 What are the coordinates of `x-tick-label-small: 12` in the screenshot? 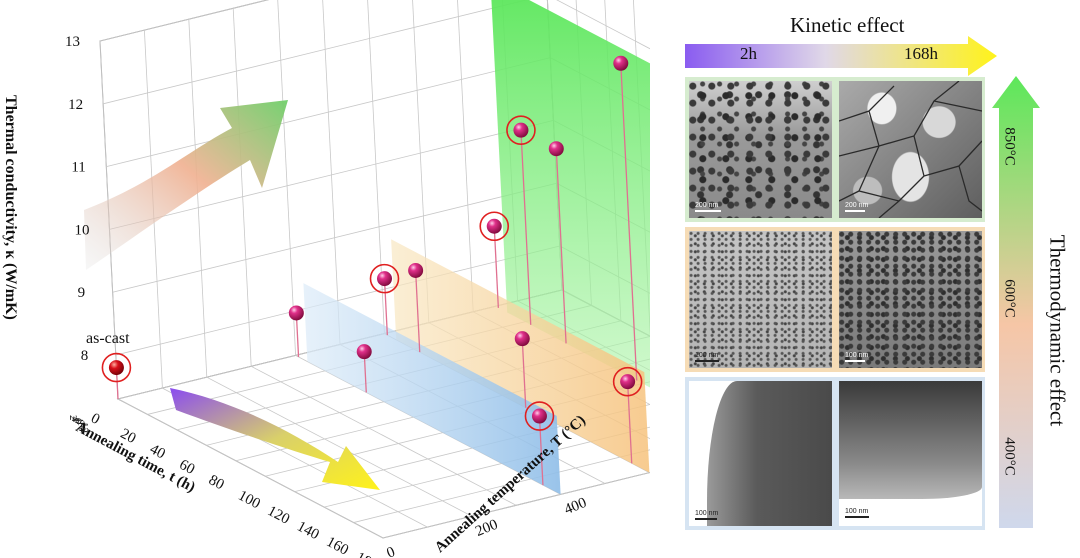 It's located at (84, 427).